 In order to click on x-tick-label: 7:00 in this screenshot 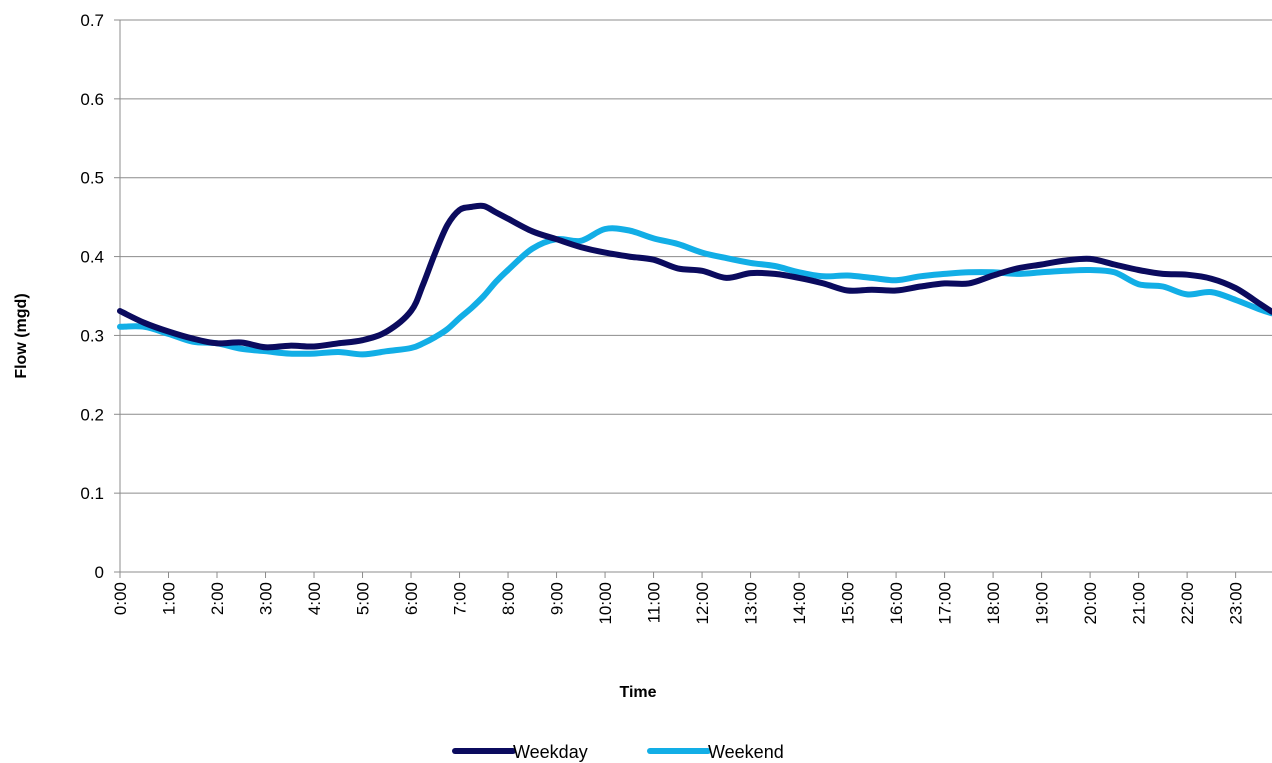, I will do `click(460, 598)`.